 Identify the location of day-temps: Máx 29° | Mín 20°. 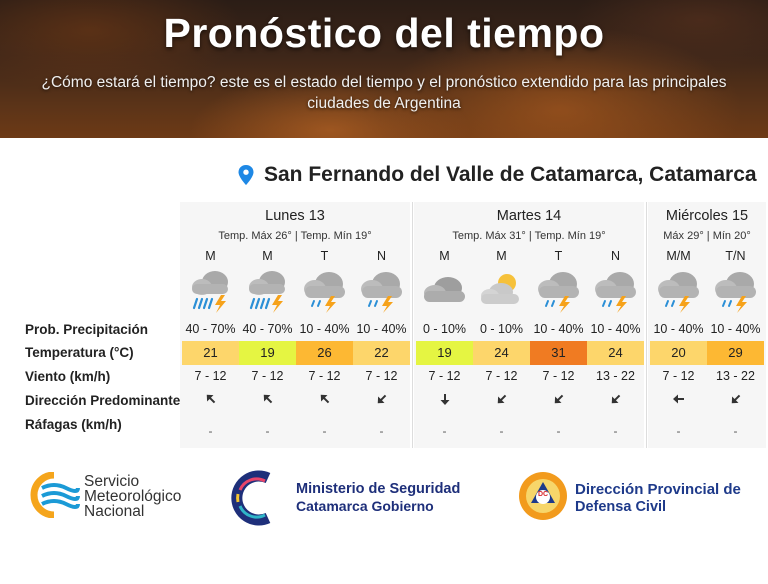
(707, 236).